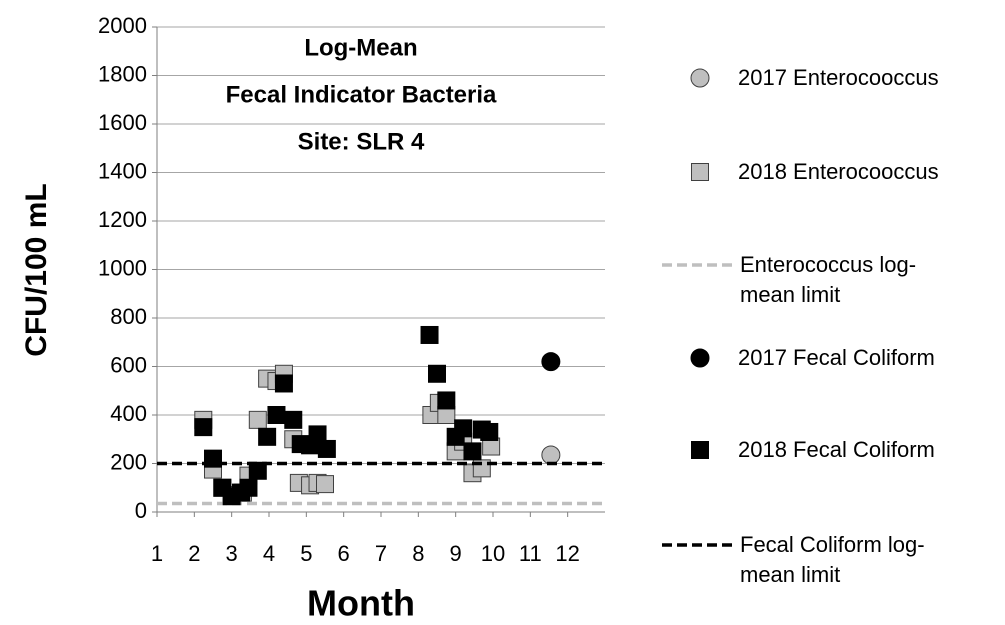 This screenshot has width=1005, height=625. Describe the element at coordinates (122, 73) in the screenshot. I see `y-tick-label: 1800` at that location.